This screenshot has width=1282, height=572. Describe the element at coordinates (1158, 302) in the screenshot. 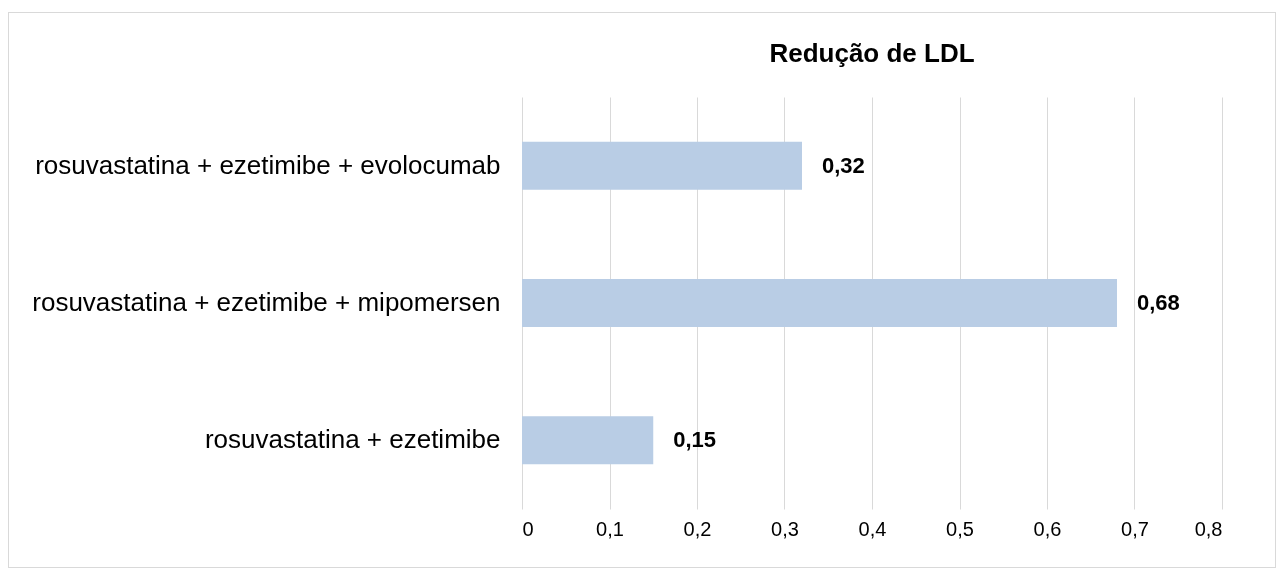

I see `data-label: 0,68` at that location.